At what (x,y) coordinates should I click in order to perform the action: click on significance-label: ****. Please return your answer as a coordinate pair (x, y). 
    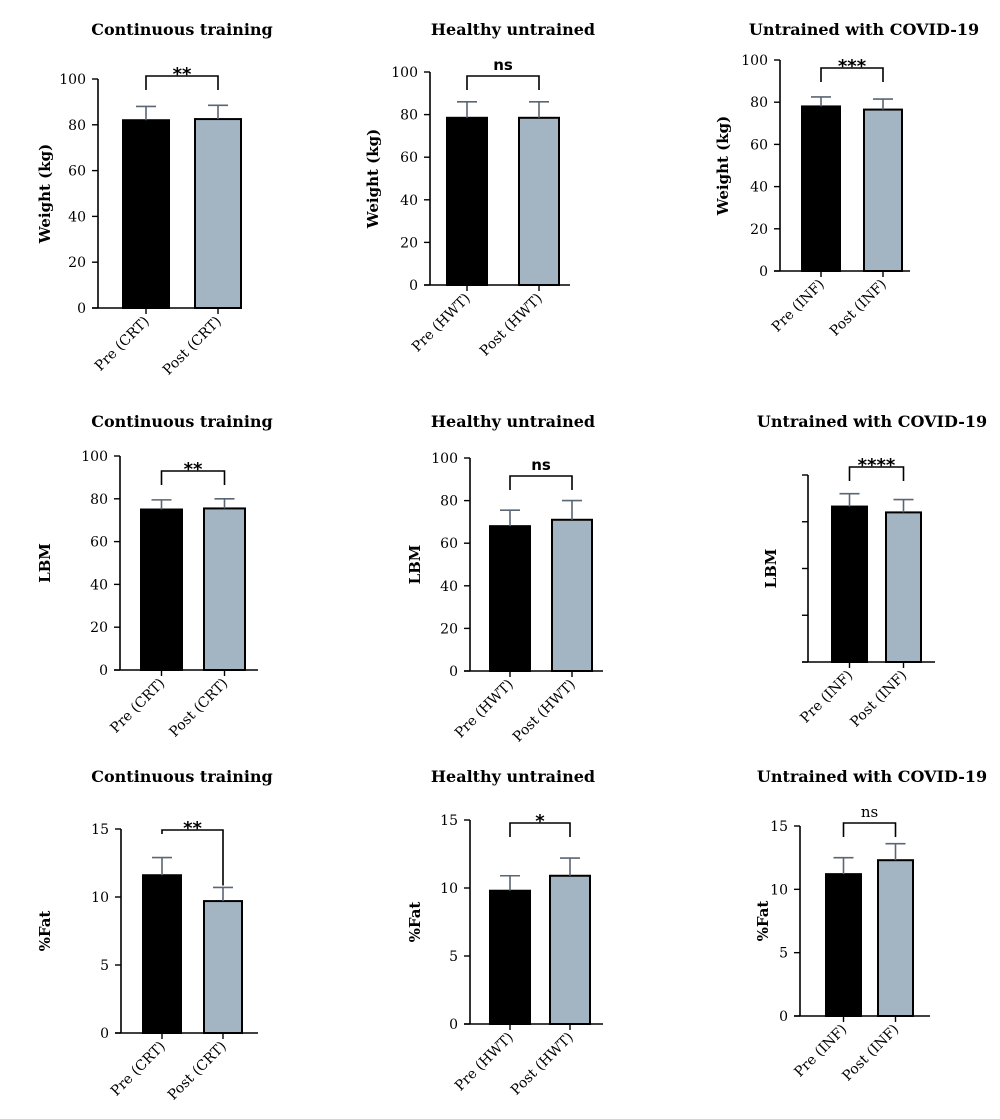
    Looking at the image, I should click on (877, 465).